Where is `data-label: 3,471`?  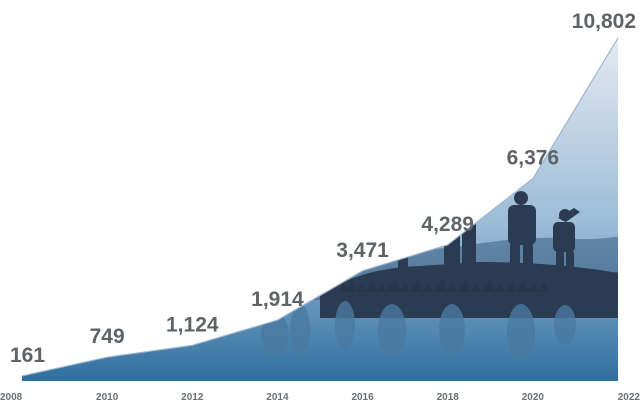
data-label: 3,471 is located at coordinates (362, 250).